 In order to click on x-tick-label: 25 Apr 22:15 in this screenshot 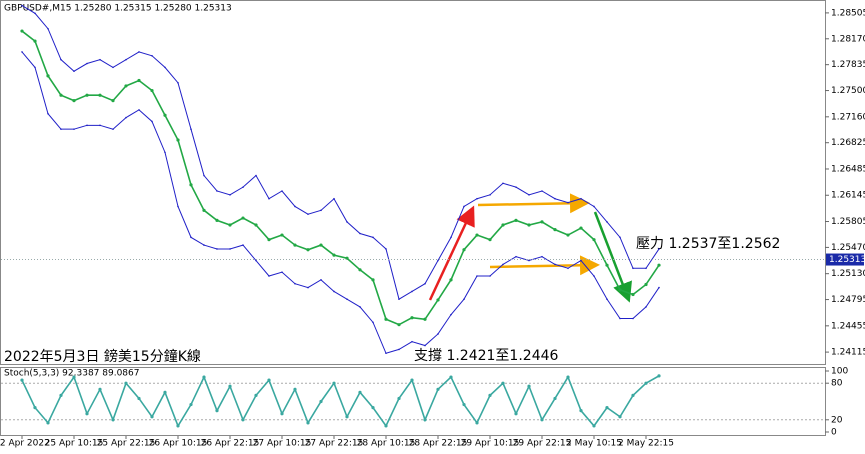, I will do `click(126, 444)`.